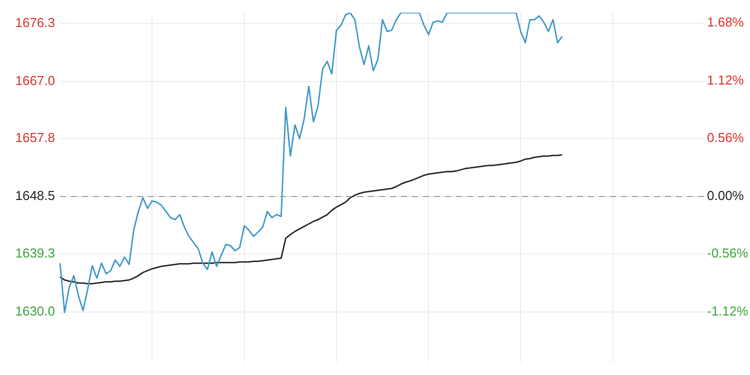  What do you see at coordinates (725, 195) in the screenshot?
I see `y2-tick-label: 0.00%` at bounding box center [725, 195].